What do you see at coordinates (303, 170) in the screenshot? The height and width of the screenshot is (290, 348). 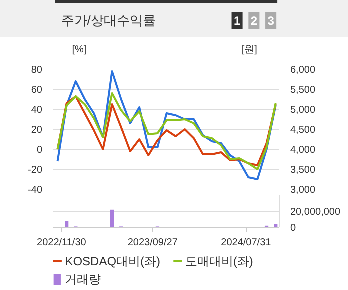 I see `y2-tick-label: 3,500` at bounding box center [303, 170].